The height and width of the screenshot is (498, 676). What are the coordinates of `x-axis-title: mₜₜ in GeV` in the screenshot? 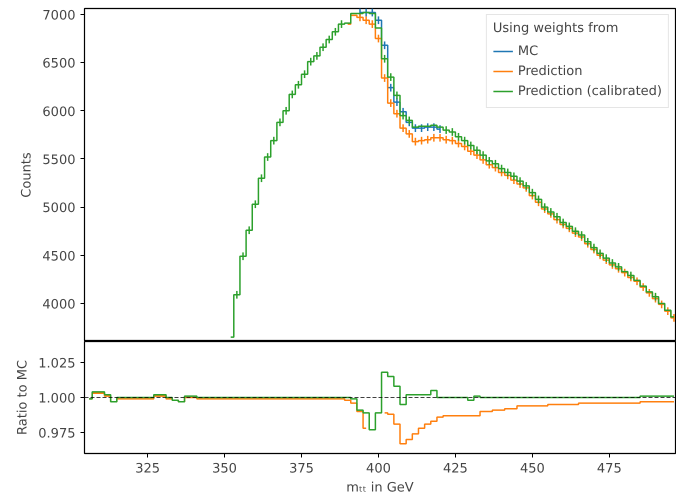 It's located at (380, 488).